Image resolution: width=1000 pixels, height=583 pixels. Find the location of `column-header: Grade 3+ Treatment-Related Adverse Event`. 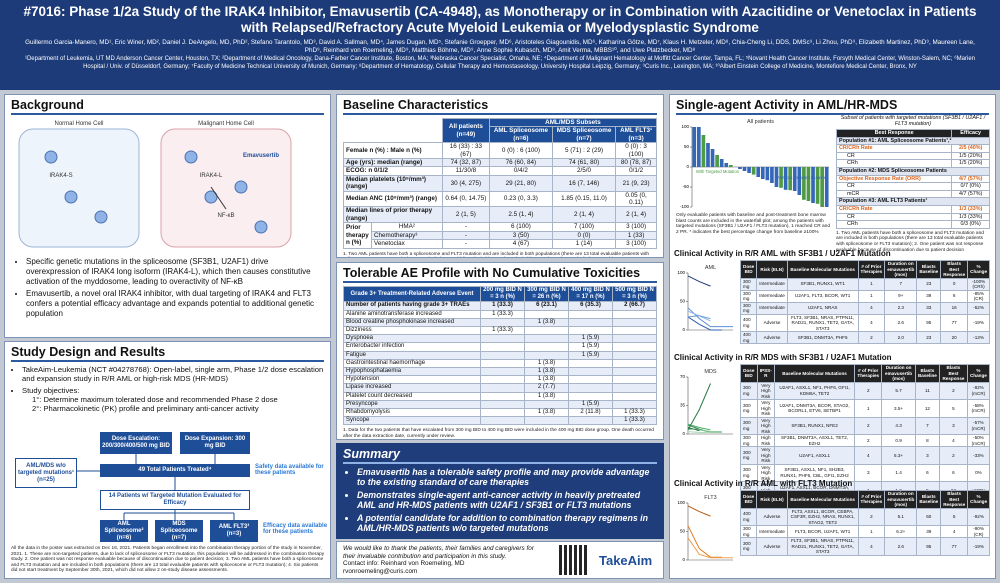

column-header: Grade 3+ Treatment-Related Adverse Event is located at coordinates (412, 294).